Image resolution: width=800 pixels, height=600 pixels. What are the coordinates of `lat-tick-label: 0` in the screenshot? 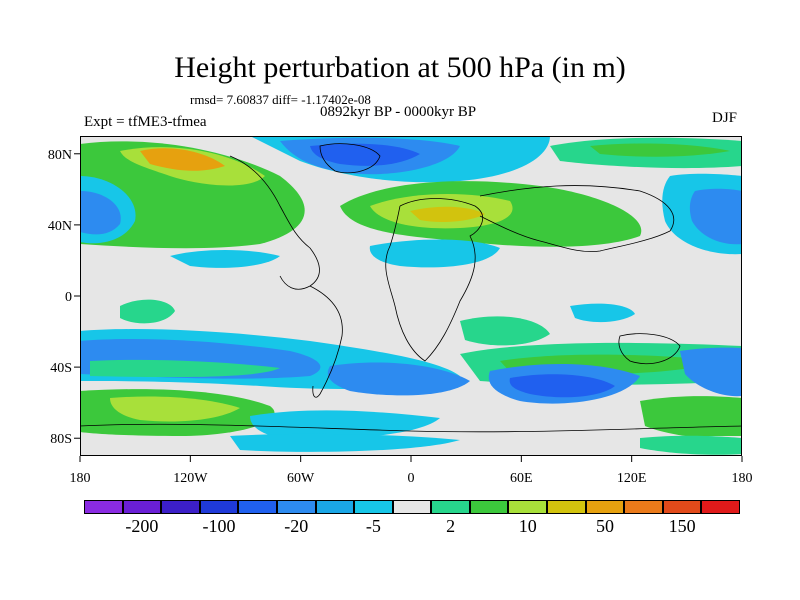 It's located at (68, 297).